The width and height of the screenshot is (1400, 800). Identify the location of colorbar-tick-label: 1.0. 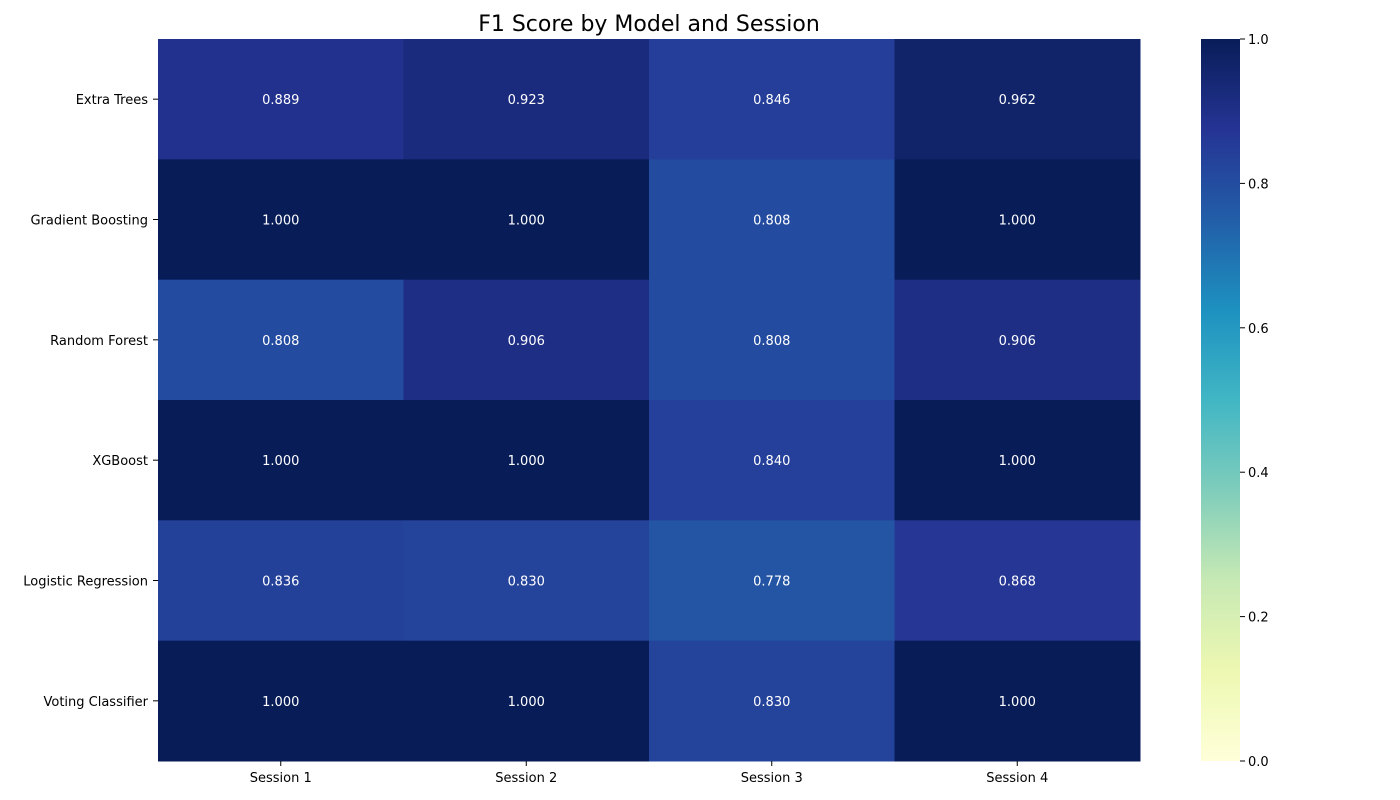
(1258, 40).